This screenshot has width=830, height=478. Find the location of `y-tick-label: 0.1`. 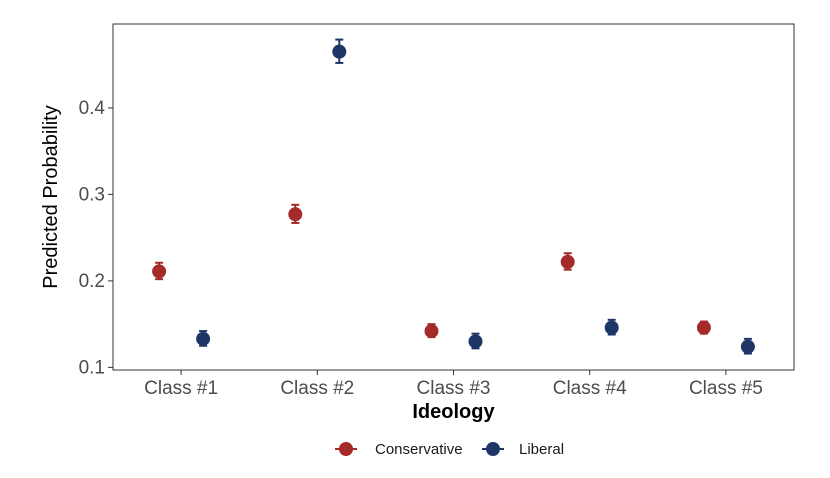

y-tick-label: 0.1 is located at coordinates (92, 367).